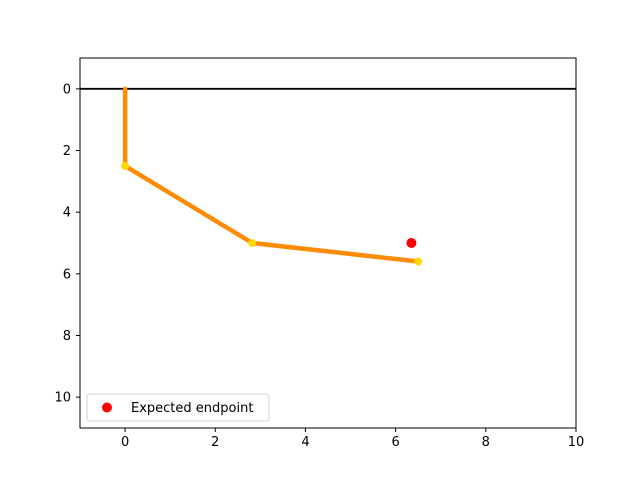  What do you see at coordinates (411, 243) in the screenshot?
I see `expected-endpoint-point` at bounding box center [411, 243].